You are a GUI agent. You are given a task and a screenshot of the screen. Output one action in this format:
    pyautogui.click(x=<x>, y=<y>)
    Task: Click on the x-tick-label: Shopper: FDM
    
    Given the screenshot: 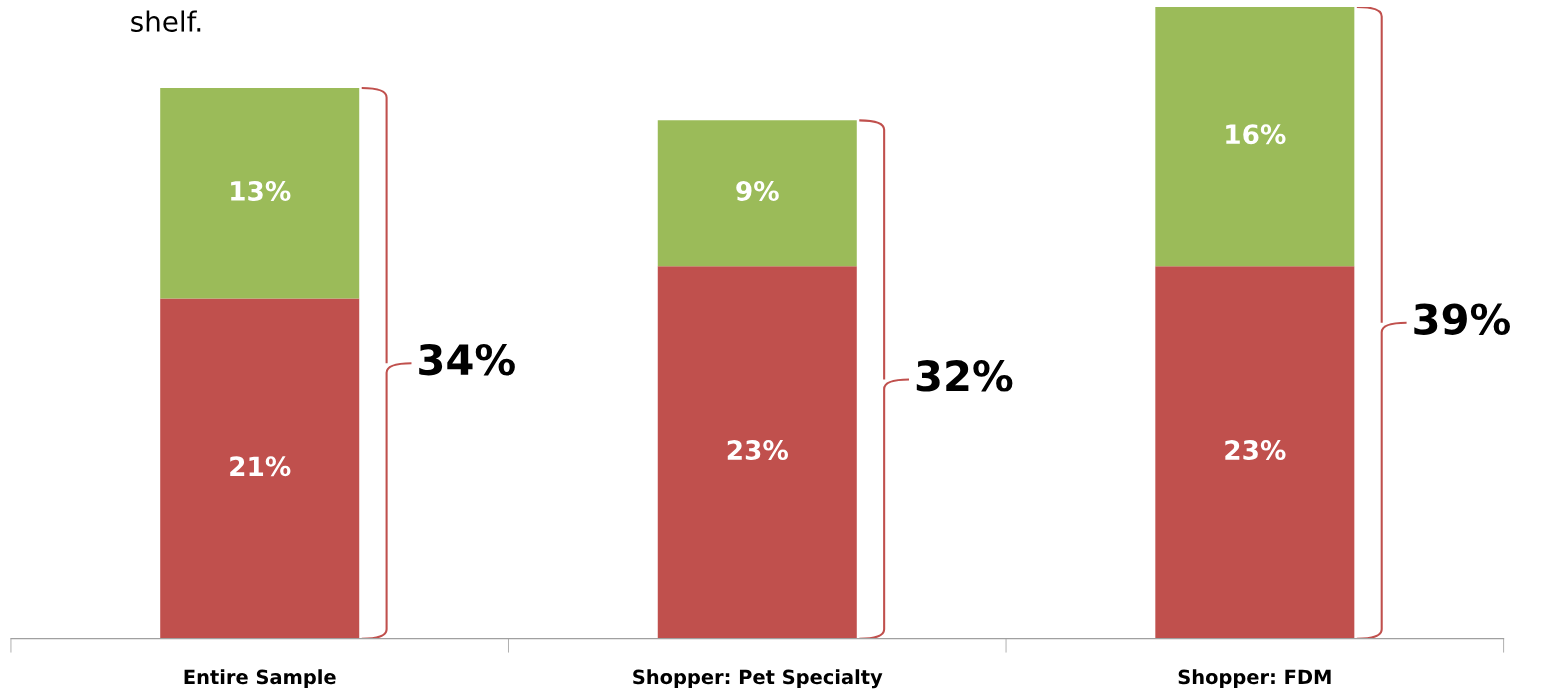 What is the action you would take?
    pyautogui.click(x=1254, y=679)
    